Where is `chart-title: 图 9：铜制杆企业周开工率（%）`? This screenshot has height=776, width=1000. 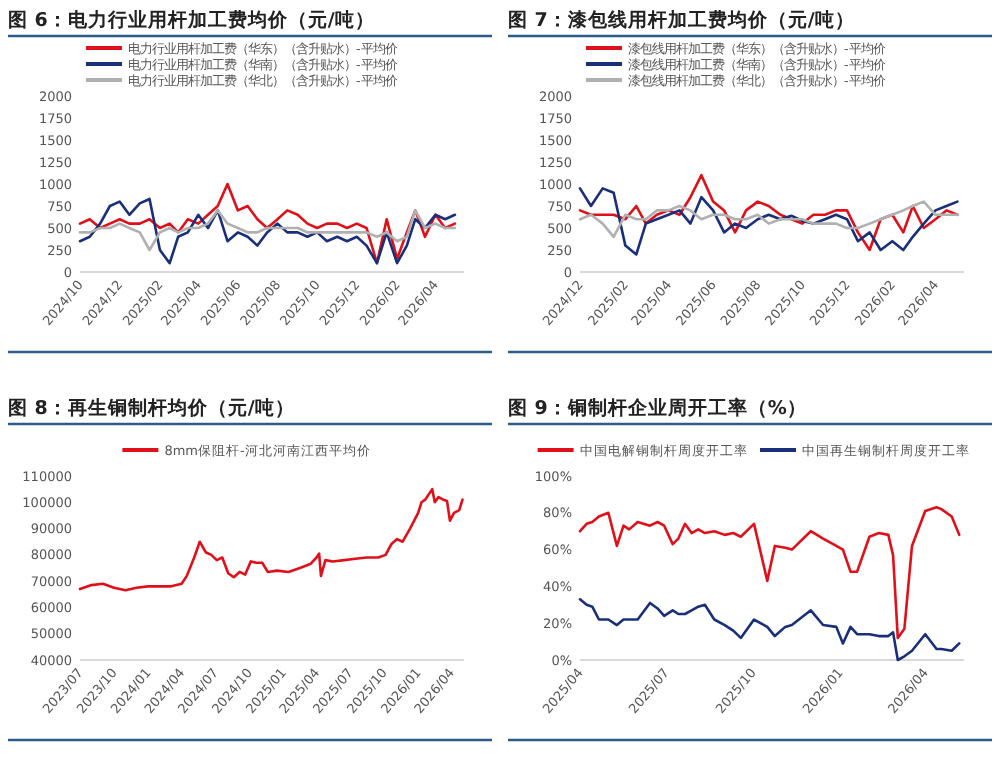 chart-title: 图 9：铜制杆企业周开工率（%） is located at coordinates (657, 408).